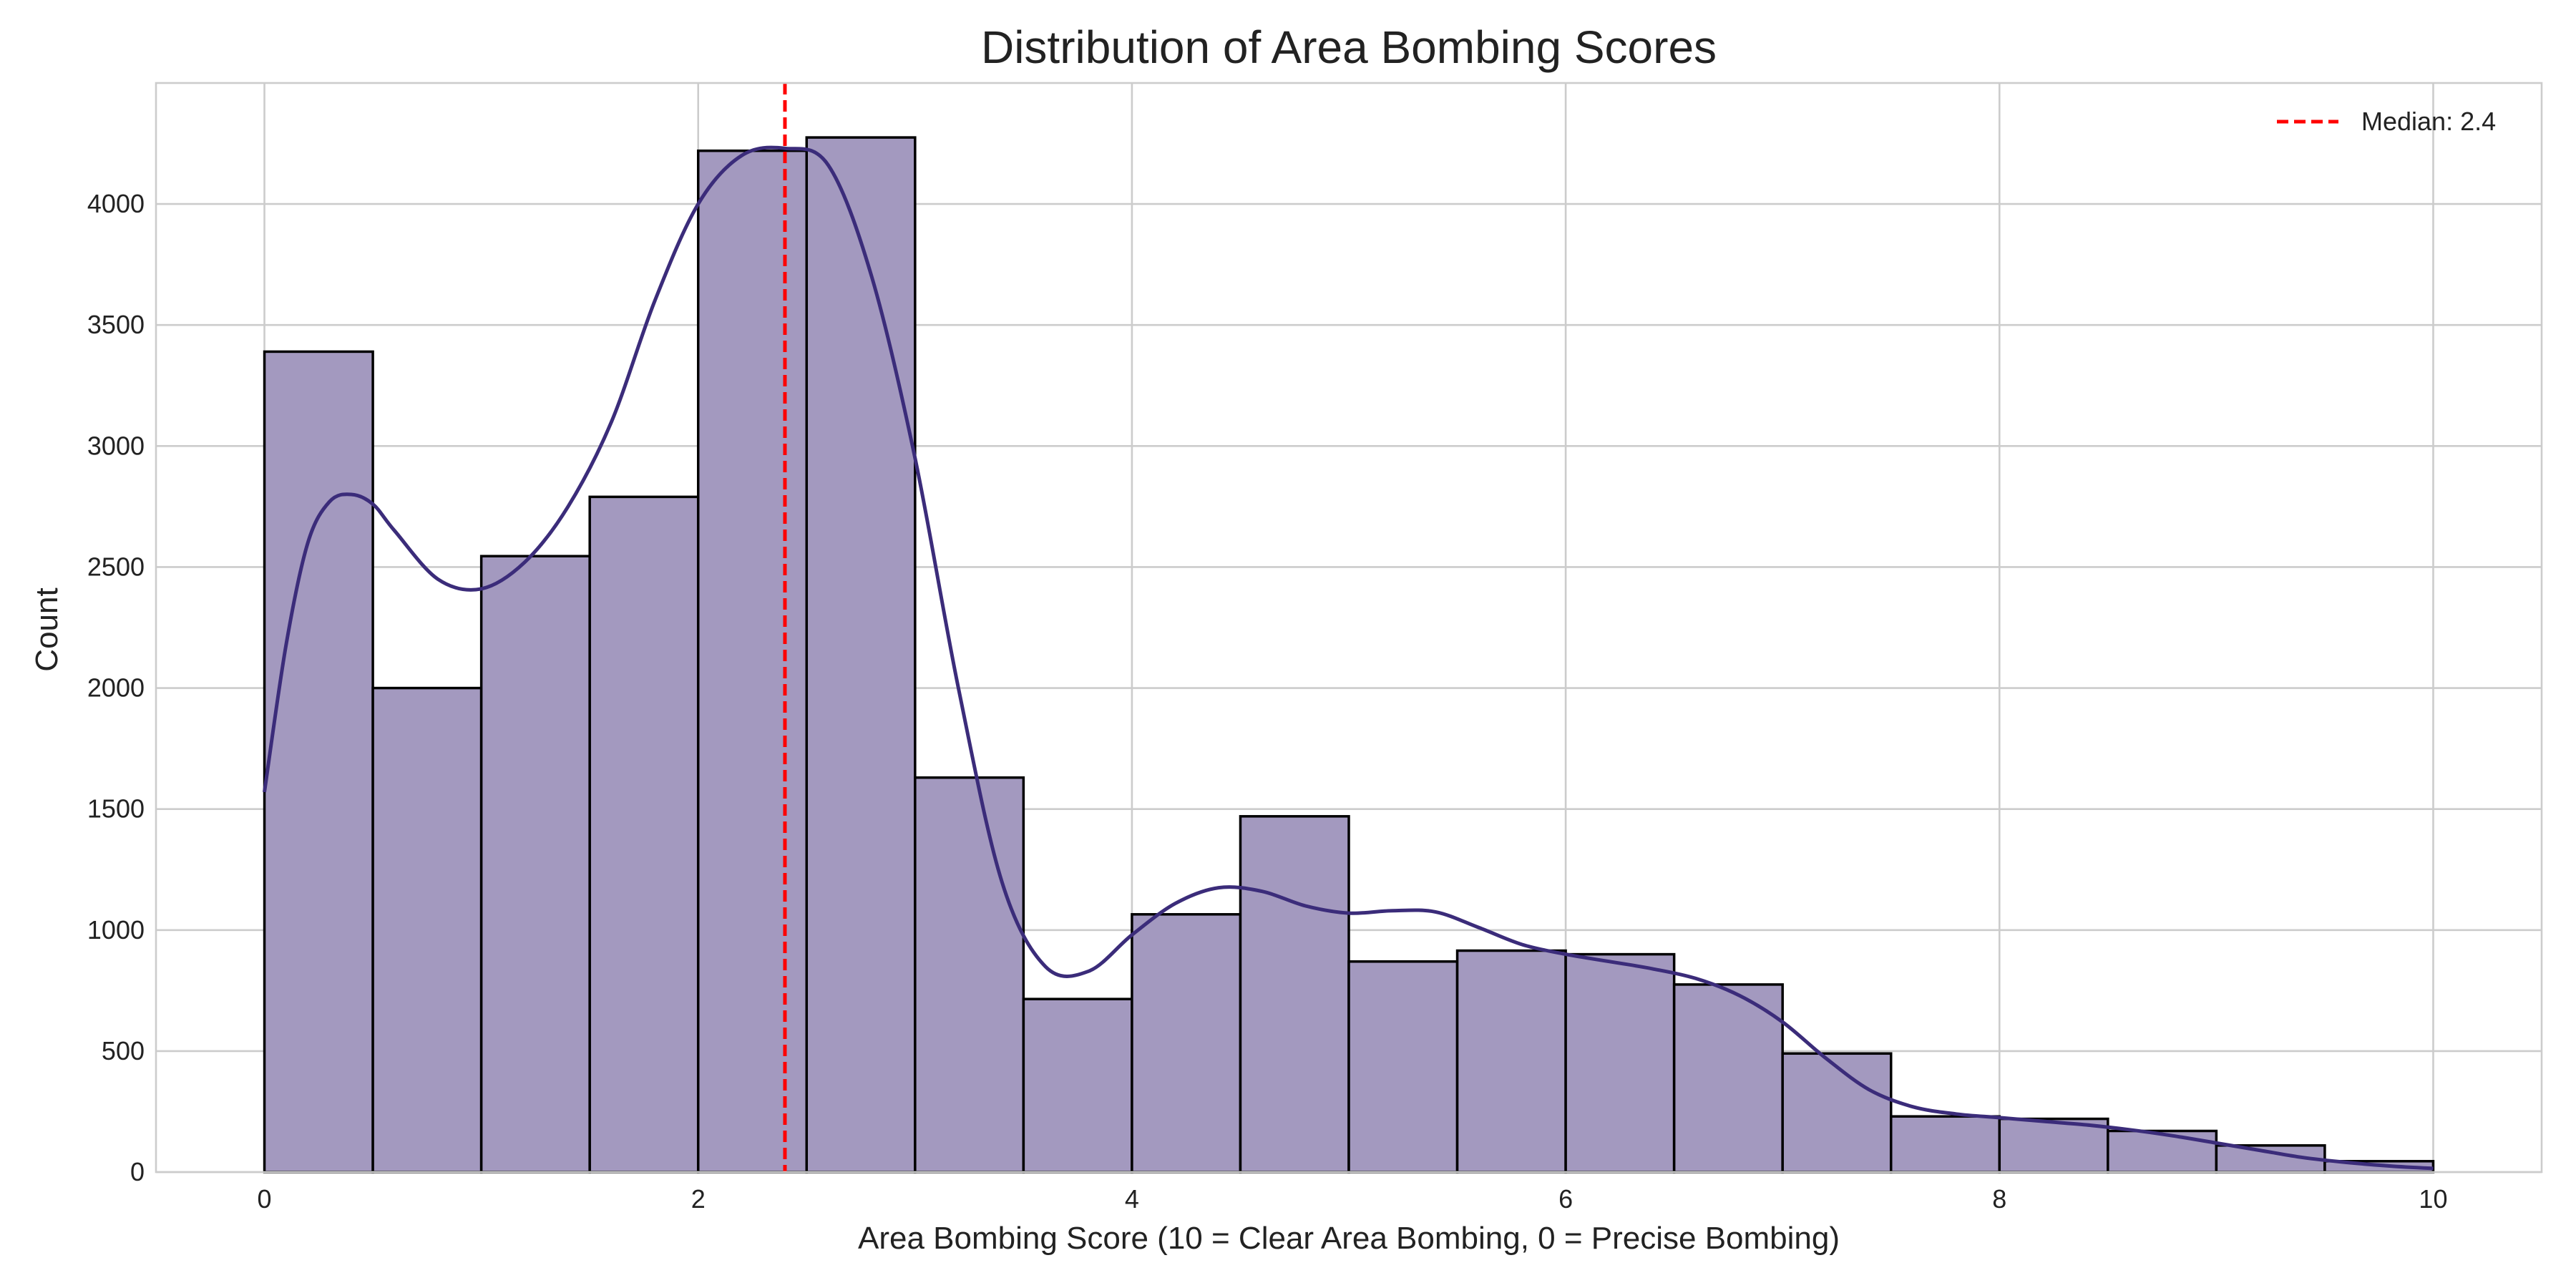  What do you see at coordinates (1999, 1199) in the screenshot?
I see `x-tick-label: 8` at bounding box center [1999, 1199].